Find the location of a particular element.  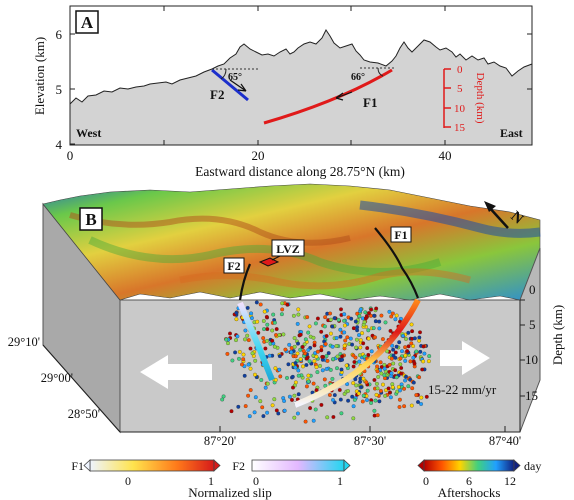

legend-f2-min: 0 is located at coordinates (256, 481).